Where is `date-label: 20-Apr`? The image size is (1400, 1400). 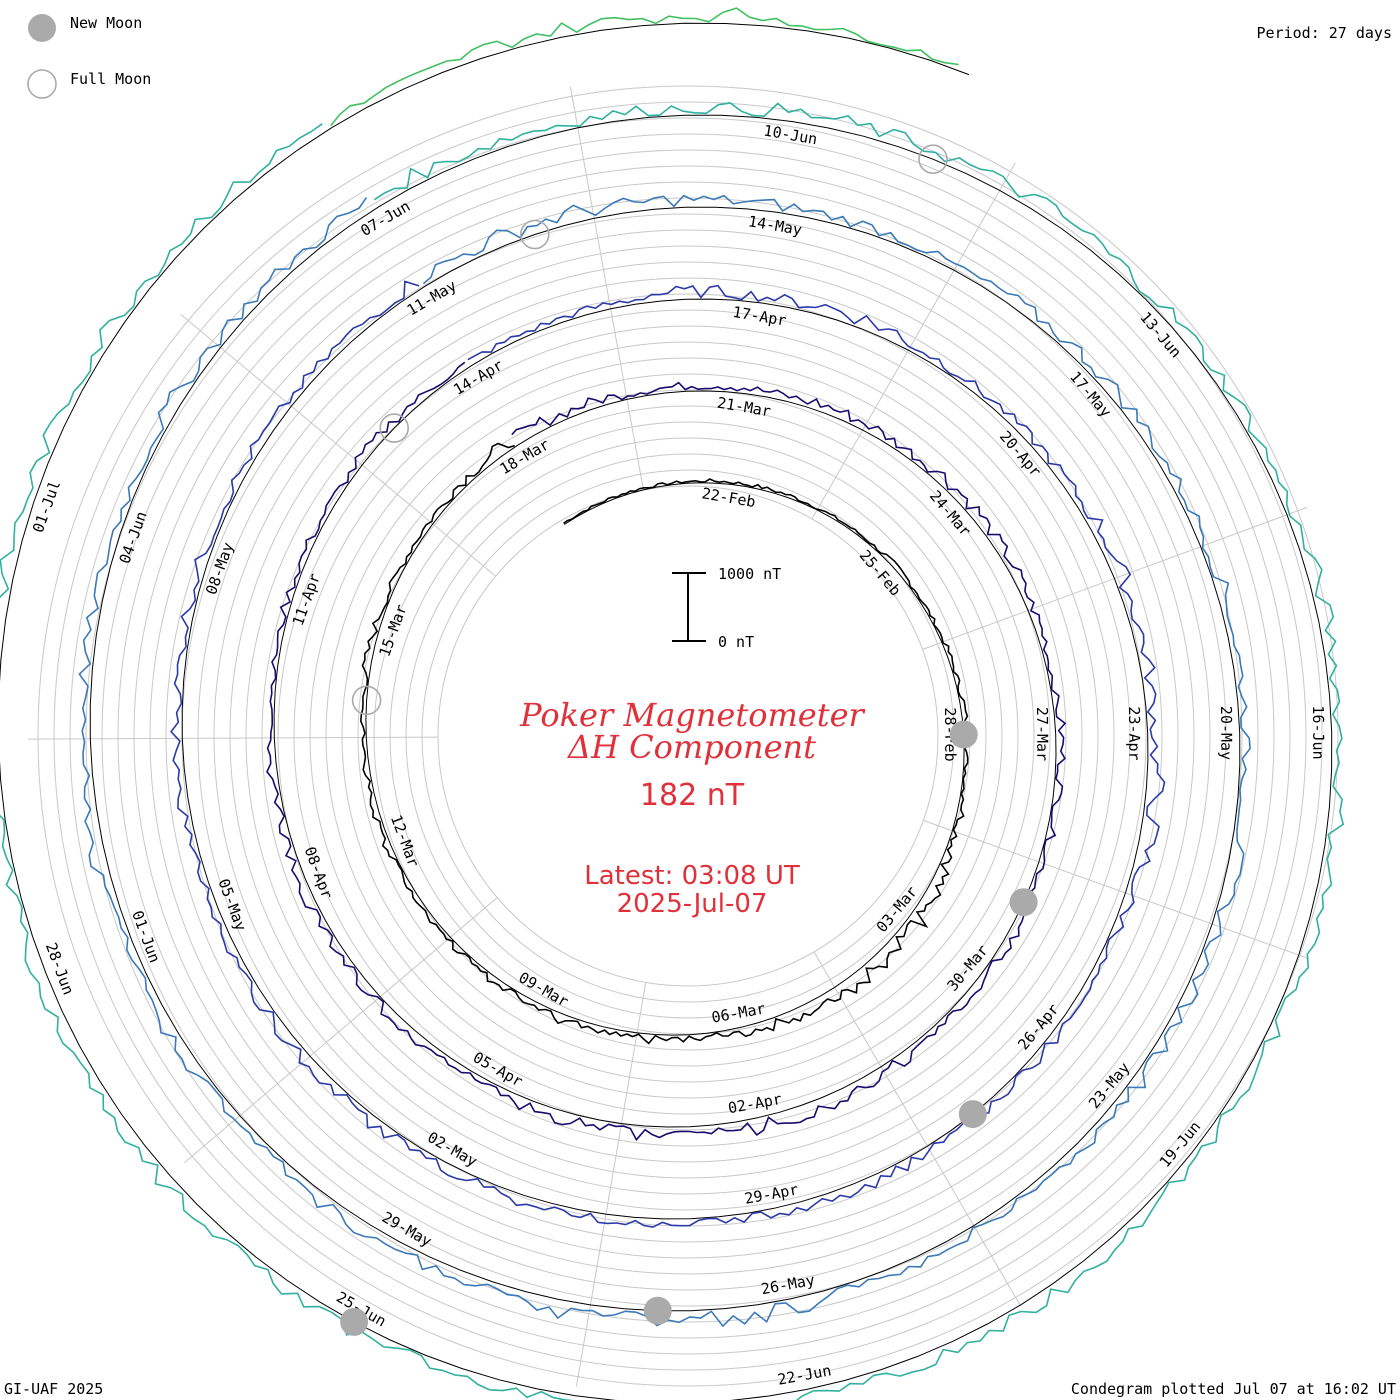 date-label: 20-Apr is located at coordinates (1020, 453).